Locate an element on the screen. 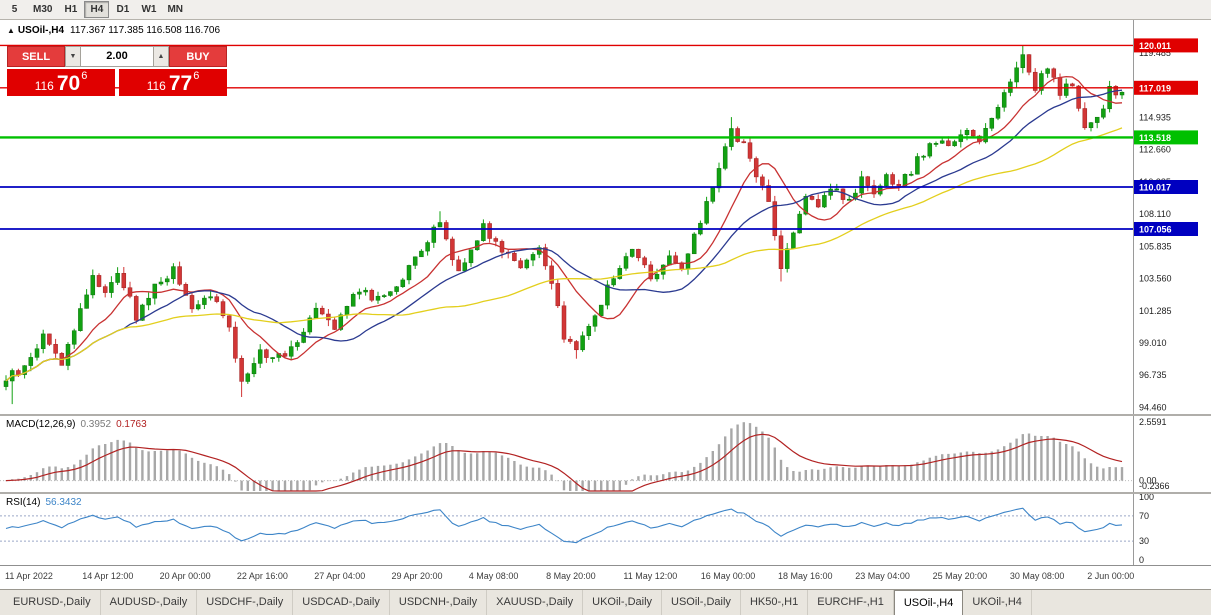 The height and width of the screenshot is (615, 1211). time-axis-label: 16 May 00:00 is located at coordinates (728, 576).